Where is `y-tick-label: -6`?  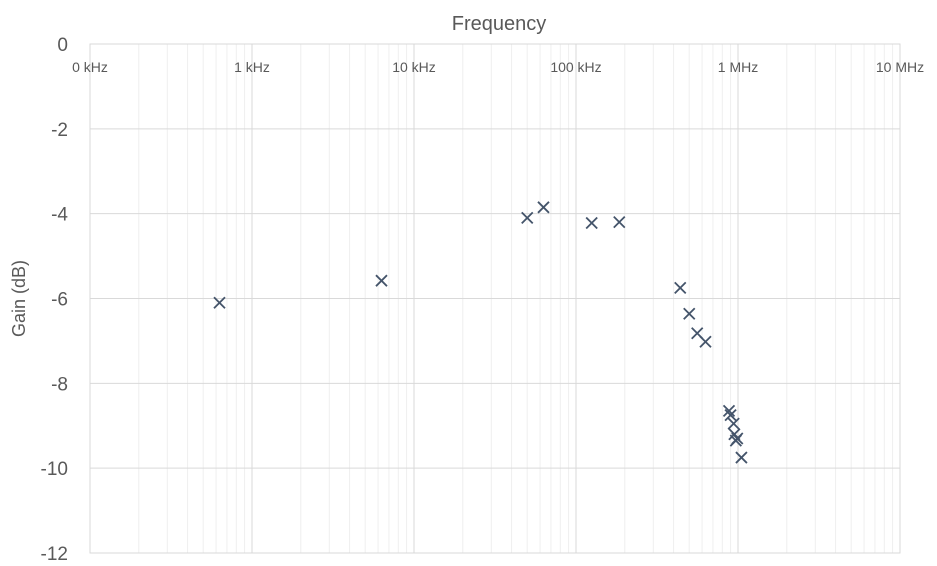 y-tick-label: -6 is located at coordinates (59, 300).